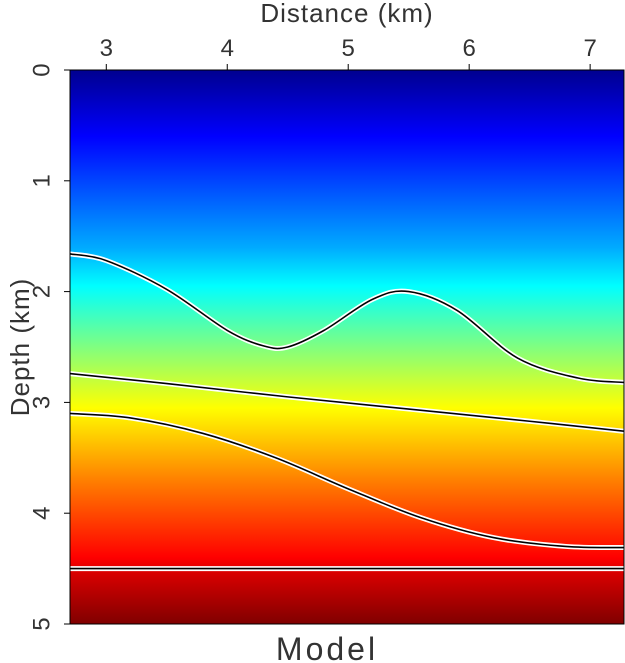 The image size is (625, 663). I want to click on y-tick-label: 1, so click(42, 180).